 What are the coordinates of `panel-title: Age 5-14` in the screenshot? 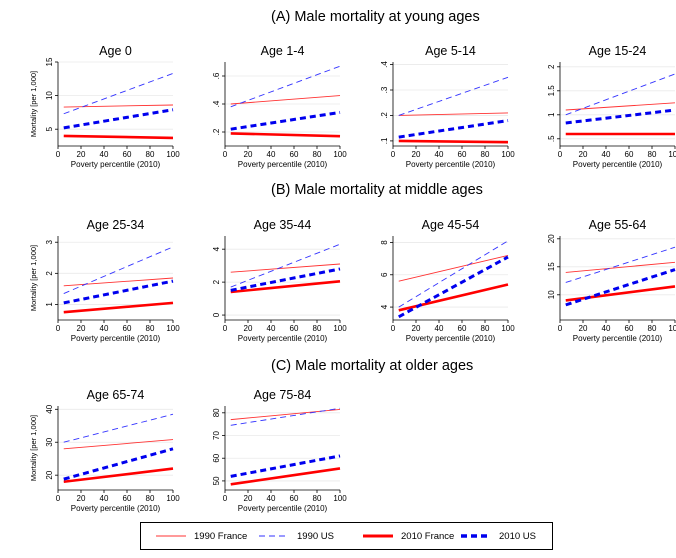 It's located at (450, 51).